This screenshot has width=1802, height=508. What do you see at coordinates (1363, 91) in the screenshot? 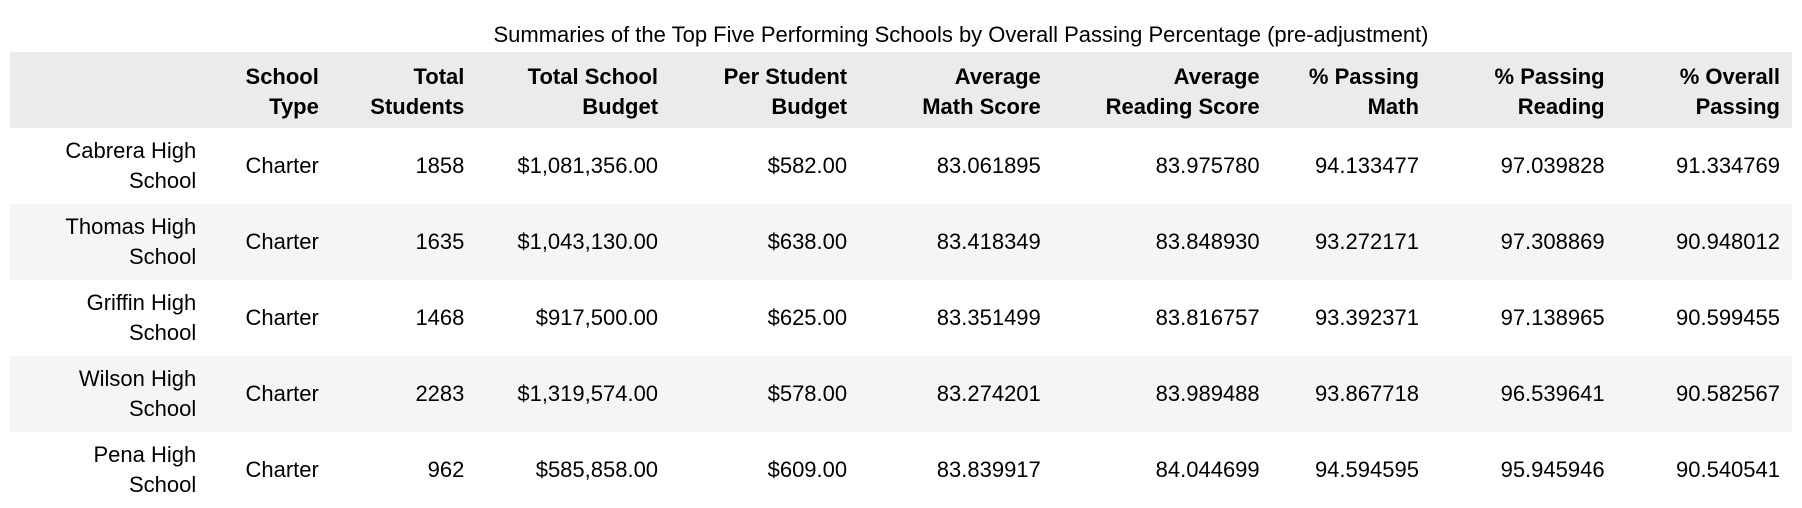
I see `column-header-passing-math: % Passing Math` at bounding box center [1363, 91].